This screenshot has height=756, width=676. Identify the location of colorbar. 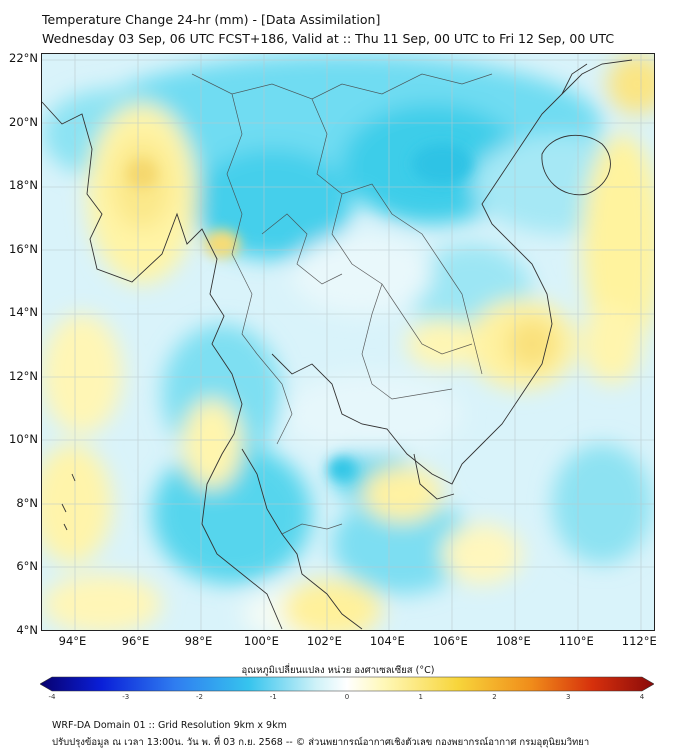
(347, 684).